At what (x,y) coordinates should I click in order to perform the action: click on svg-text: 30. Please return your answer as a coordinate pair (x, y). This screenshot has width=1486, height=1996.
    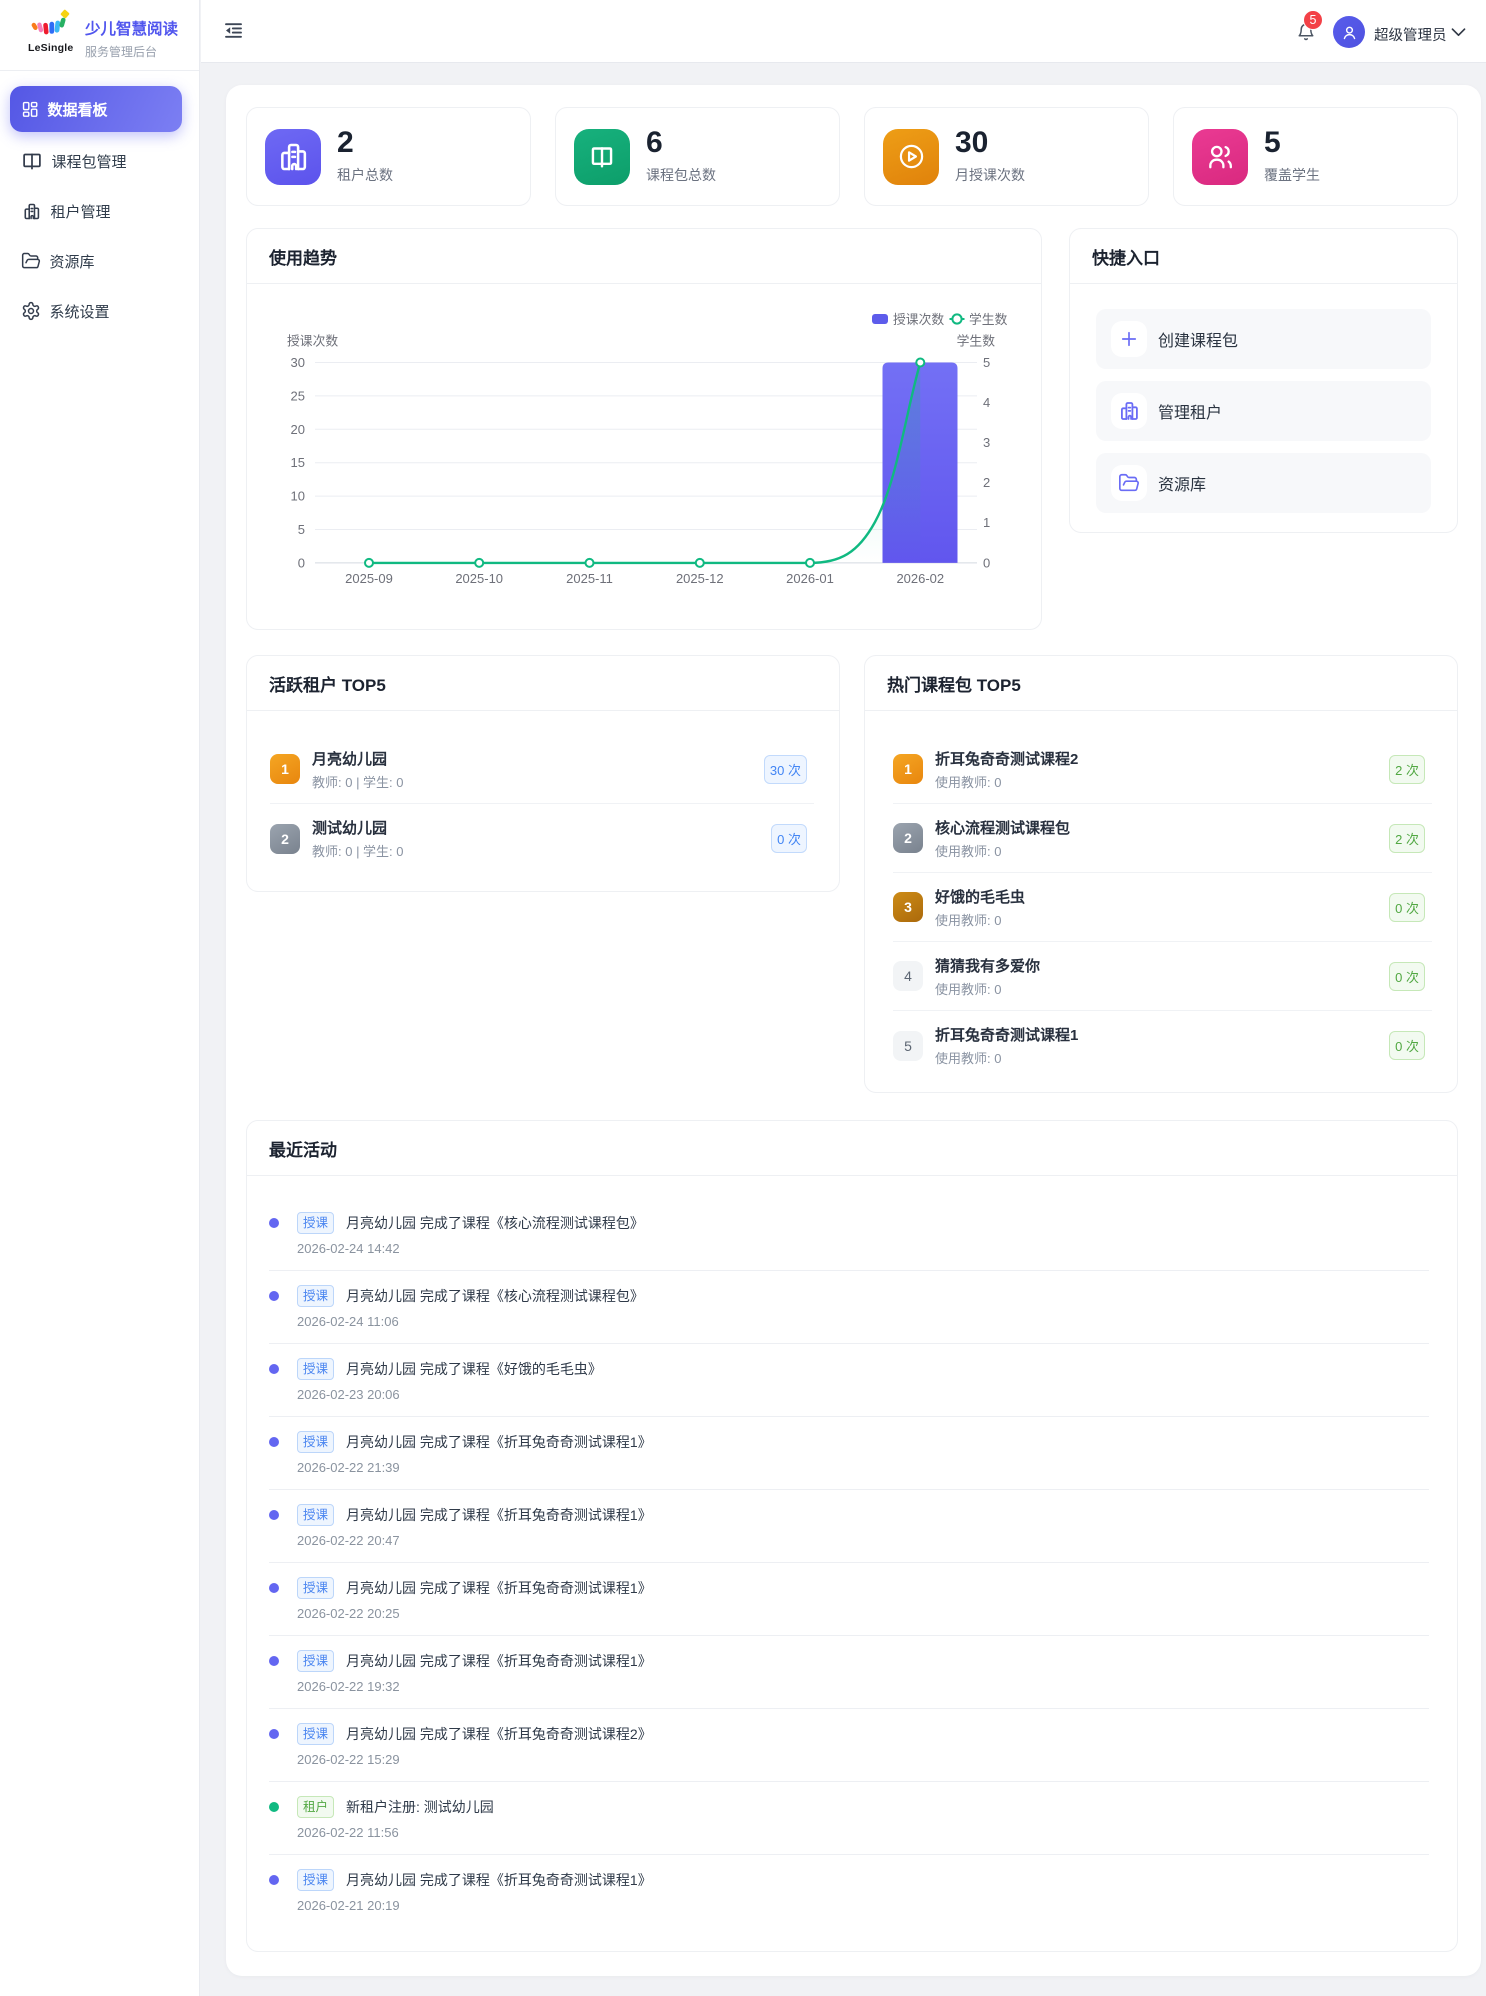
    Looking at the image, I should click on (298, 362).